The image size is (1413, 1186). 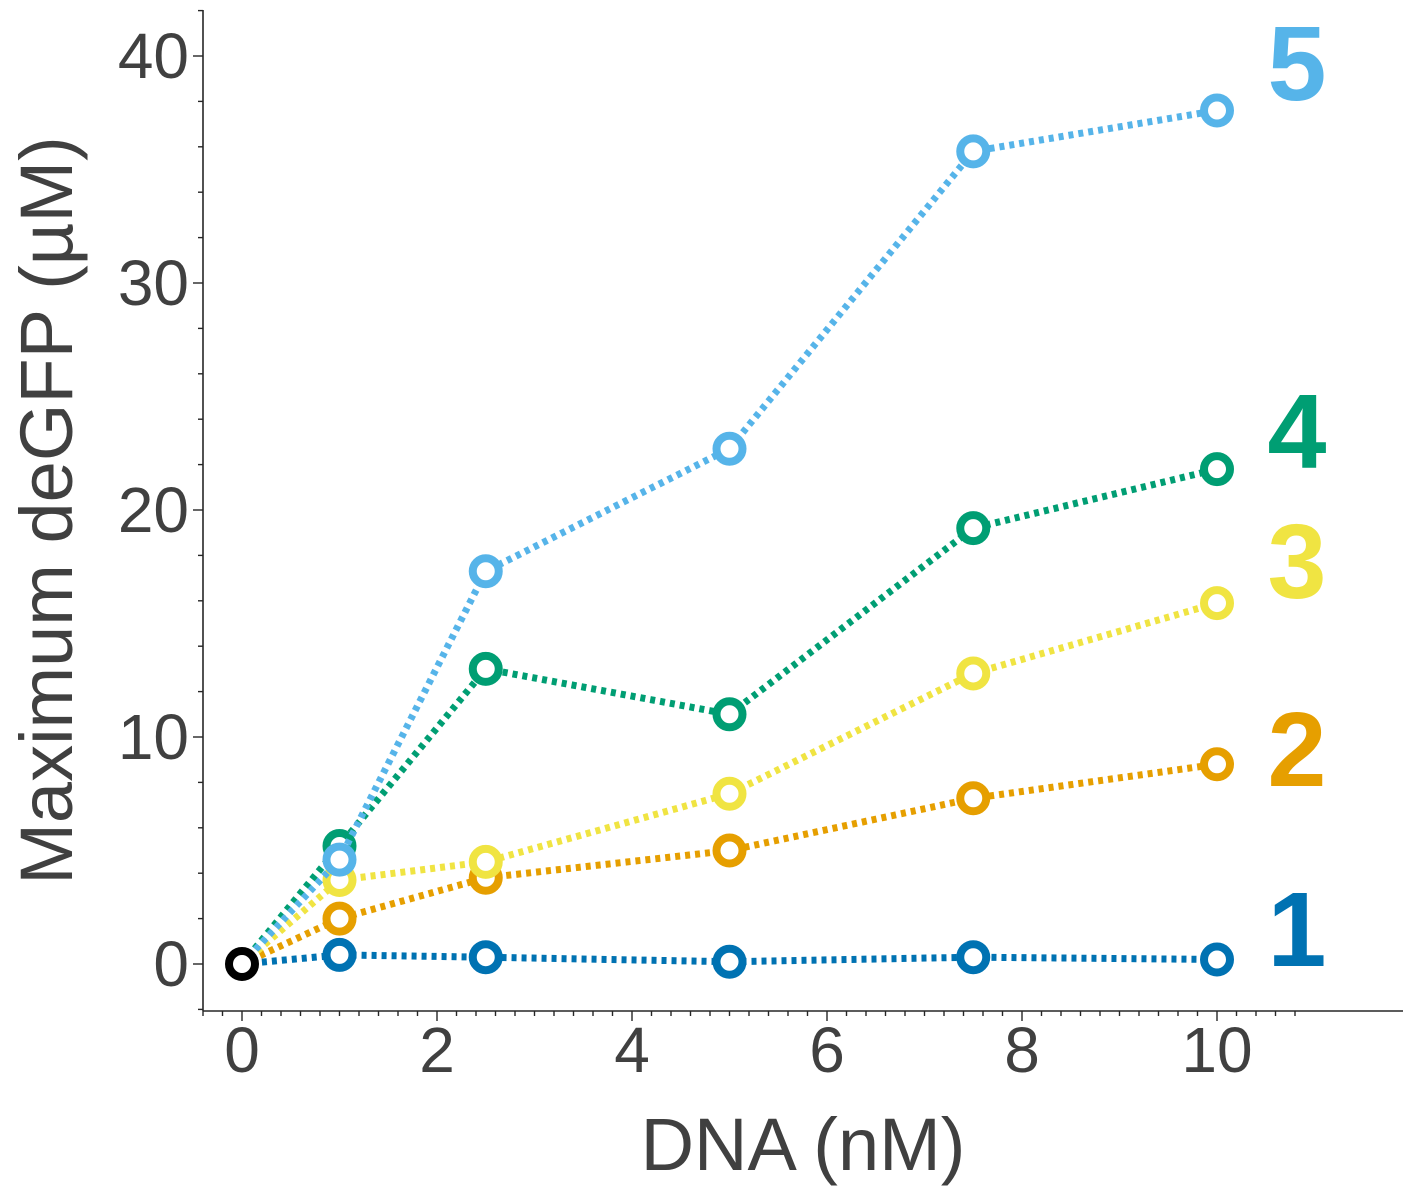 What do you see at coordinates (153, 283) in the screenshot?
I see `y-tick-label: 30` at bounding box center [153, 283].